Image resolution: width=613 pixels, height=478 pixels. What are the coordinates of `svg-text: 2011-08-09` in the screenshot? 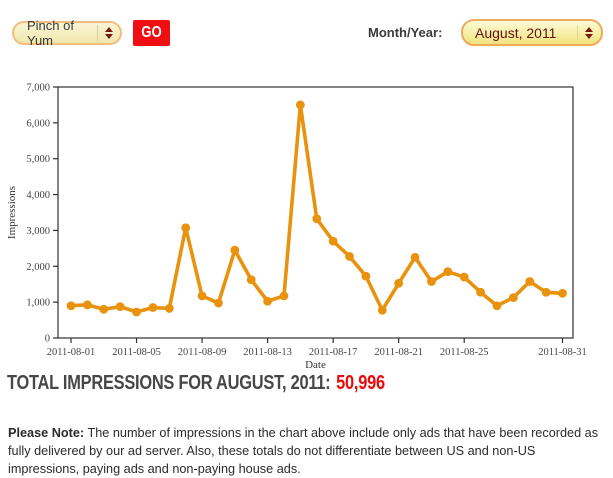 It's located at (202, 352).